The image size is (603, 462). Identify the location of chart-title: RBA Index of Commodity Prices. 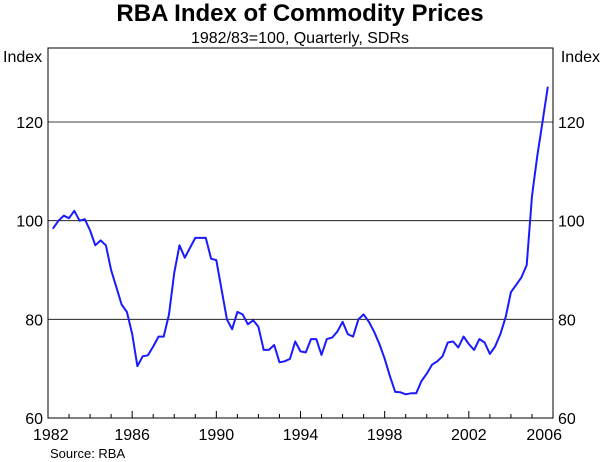
(299, 13).